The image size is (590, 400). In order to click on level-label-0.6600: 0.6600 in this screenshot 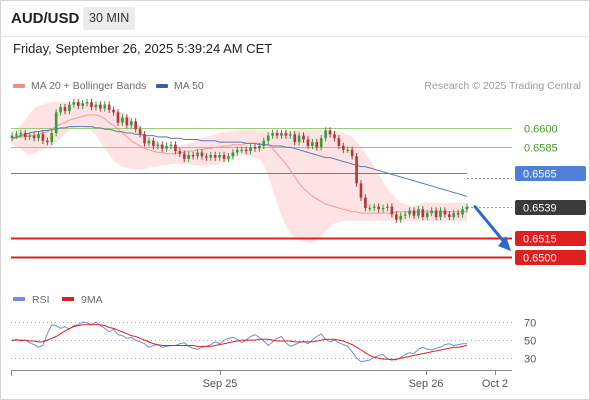, I will do `click(541, 130)`.